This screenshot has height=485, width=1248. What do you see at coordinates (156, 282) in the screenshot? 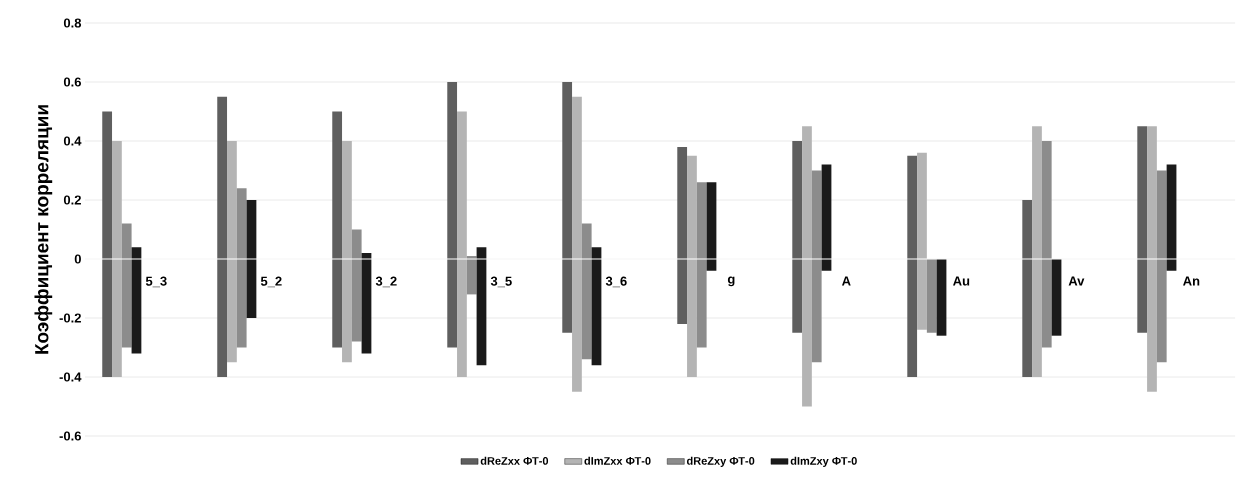
I see `x-tick-label: 5_3` at bounding box center [156, 282].